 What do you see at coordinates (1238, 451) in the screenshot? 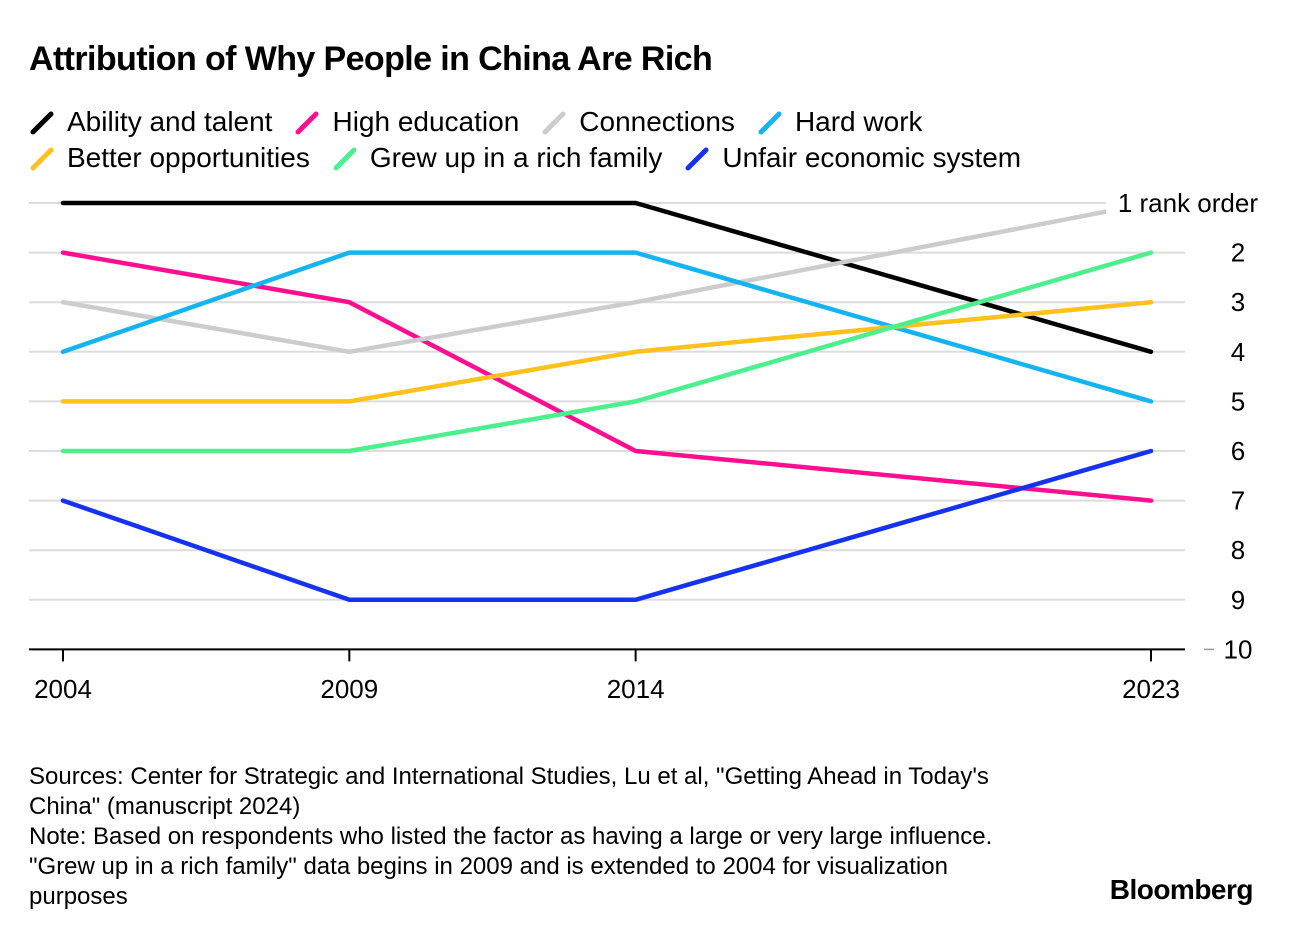
I see `y-tick-label: 6` at bounding box center [1238, 451].